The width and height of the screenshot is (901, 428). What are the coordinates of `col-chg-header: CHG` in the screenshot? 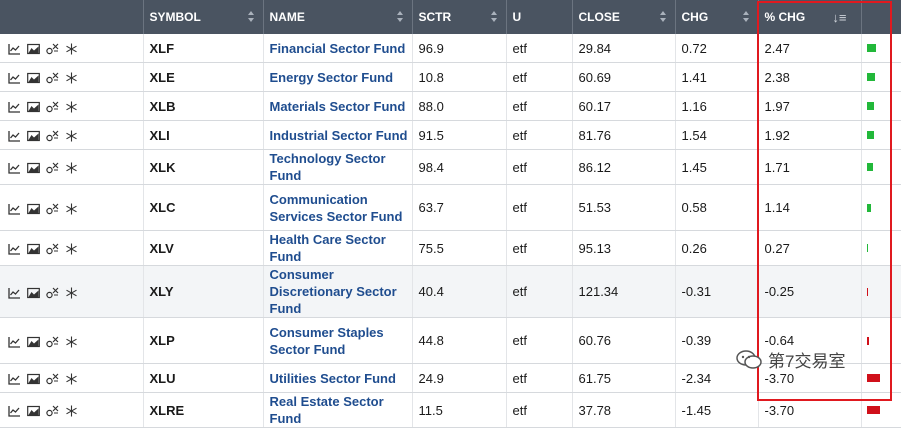 It's located at (717, 17).